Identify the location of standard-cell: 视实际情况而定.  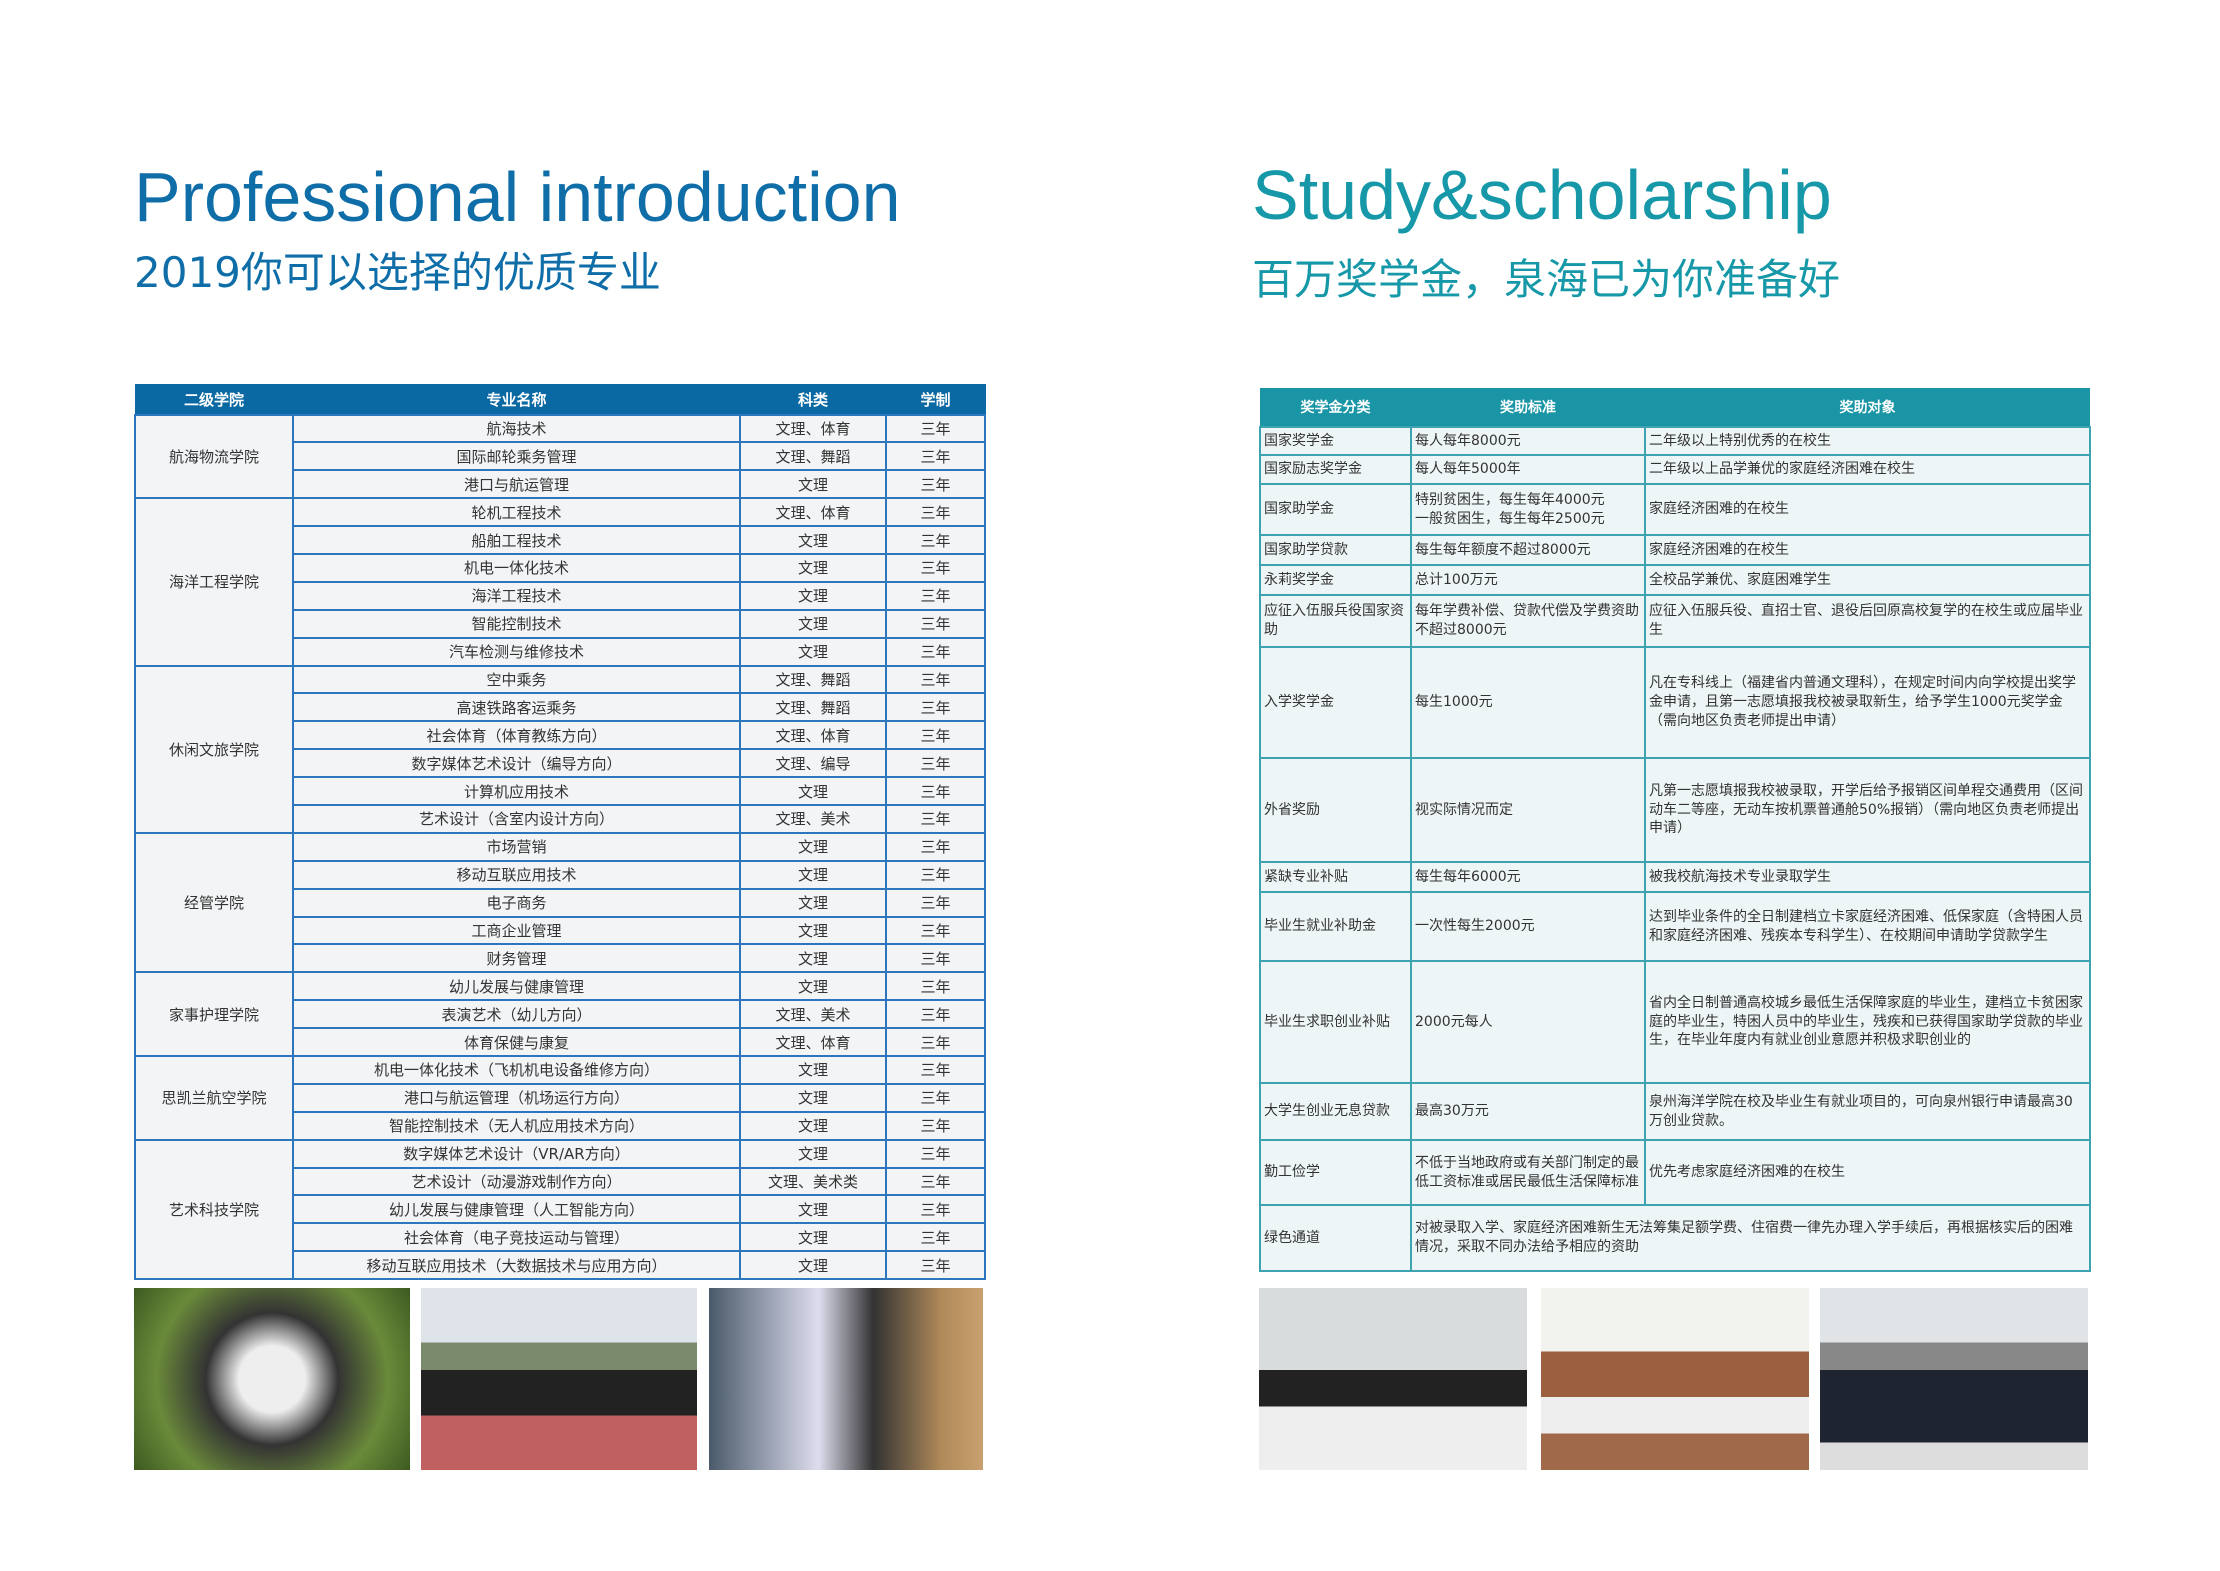
(1528, 810).